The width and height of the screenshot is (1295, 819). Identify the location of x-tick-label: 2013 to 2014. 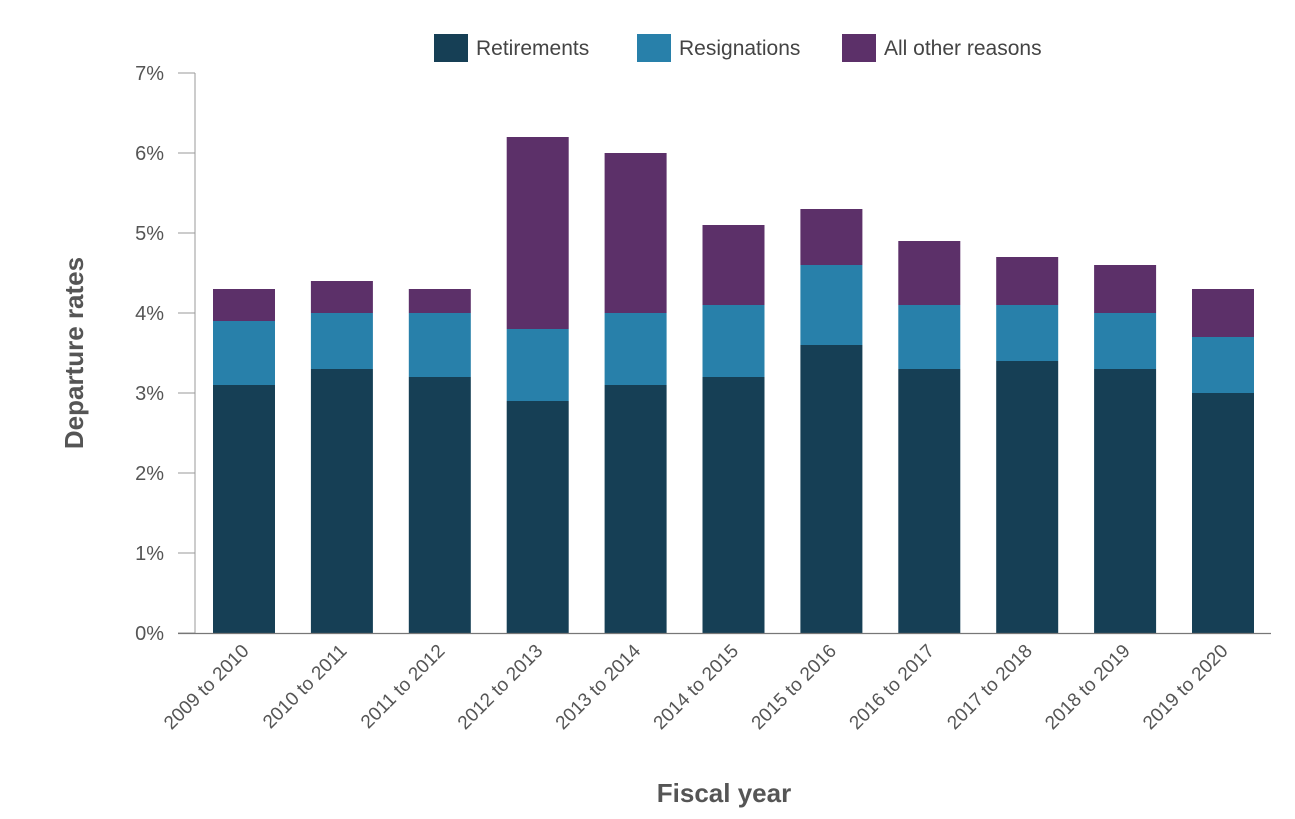
(599, 687).